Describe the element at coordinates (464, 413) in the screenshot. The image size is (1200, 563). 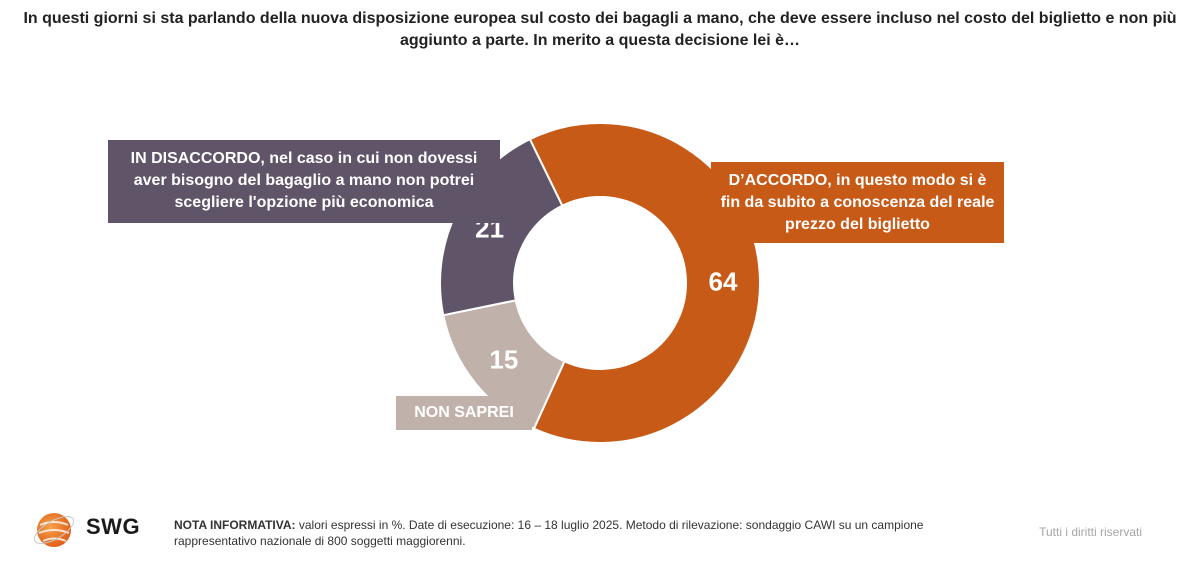
I see `callout-unsure: NON SAPREI` at that location.